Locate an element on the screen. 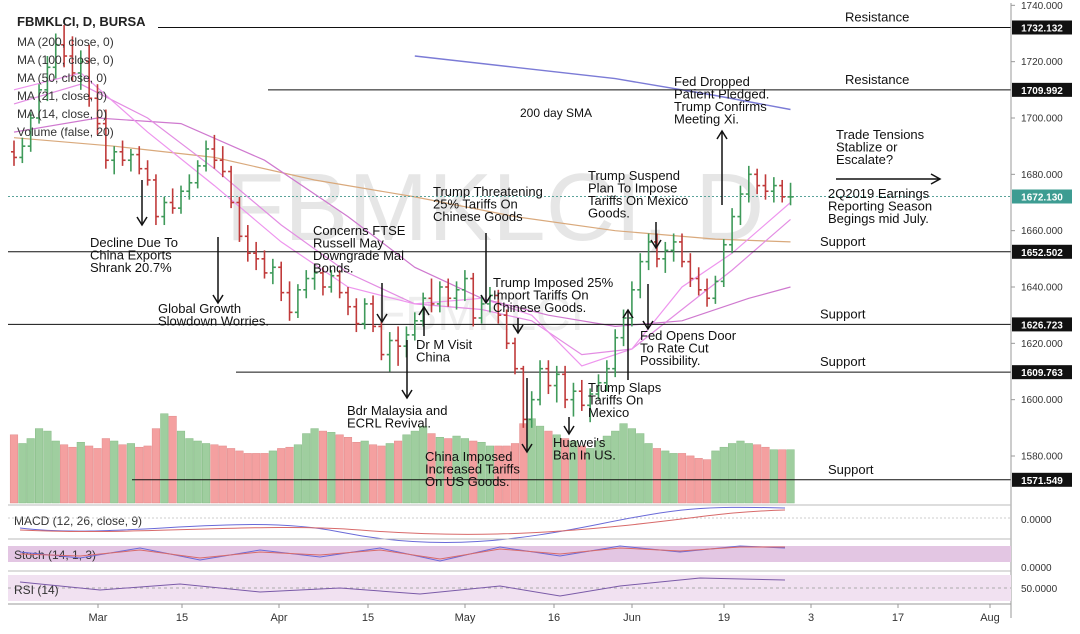 This screenshot has height=634, width=1080. annotation-line: Trump Imposed 25% is located at coordinates (553, 282).